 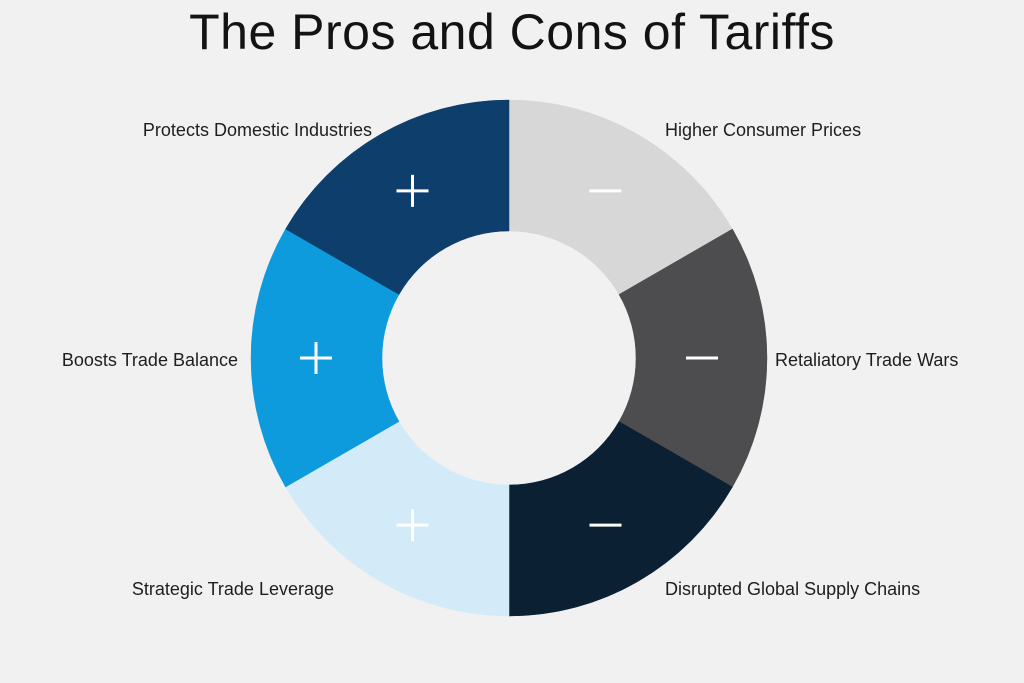 What do you see at coordinates (512, 32) in the screenshot?
I see `page-title: The Pros and Cons of Tariffs` at bounding box center [512, 32].